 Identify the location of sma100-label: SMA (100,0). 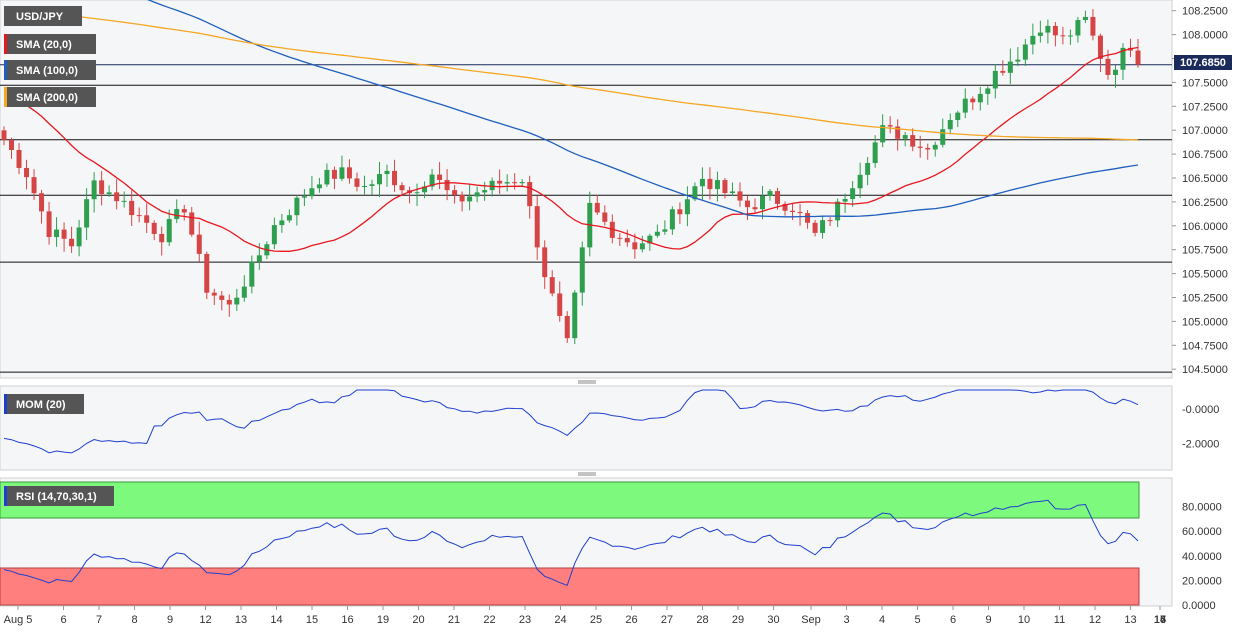
(47, 71).